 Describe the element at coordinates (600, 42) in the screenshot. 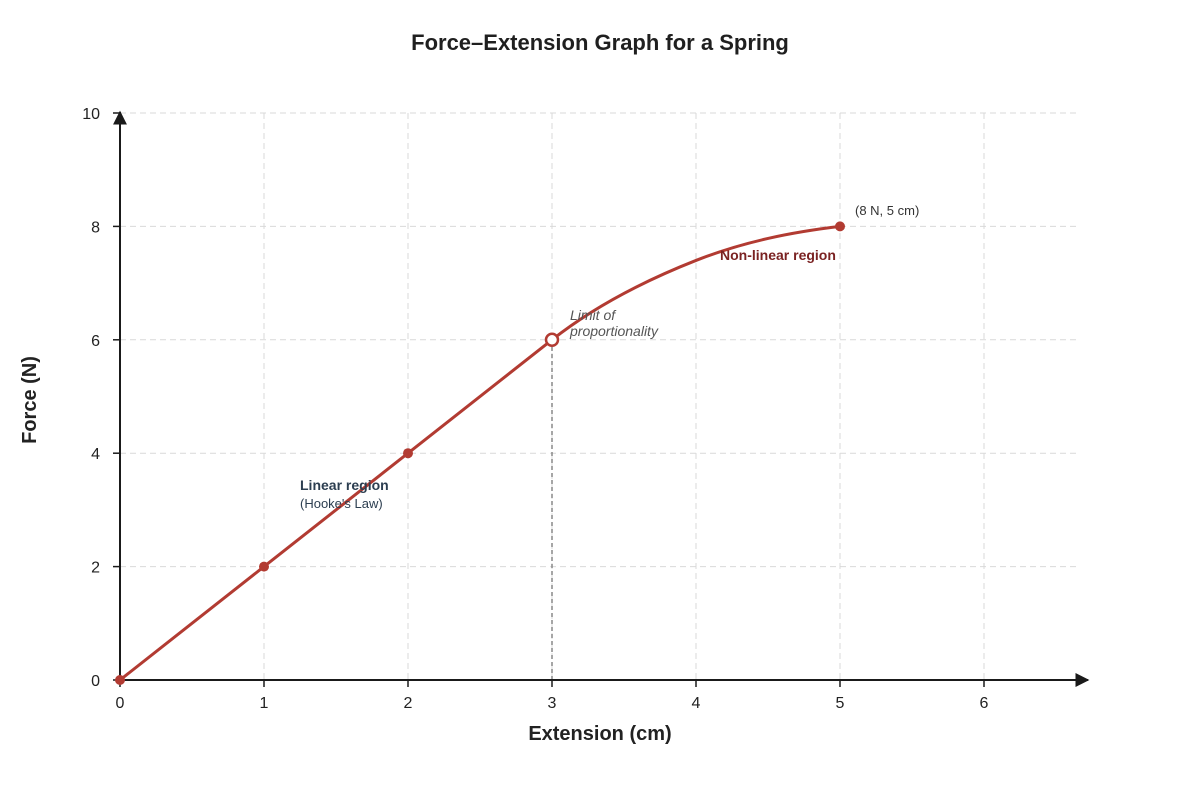

I see `chart-title: Force–Extension Graph for a Spring` at that location.